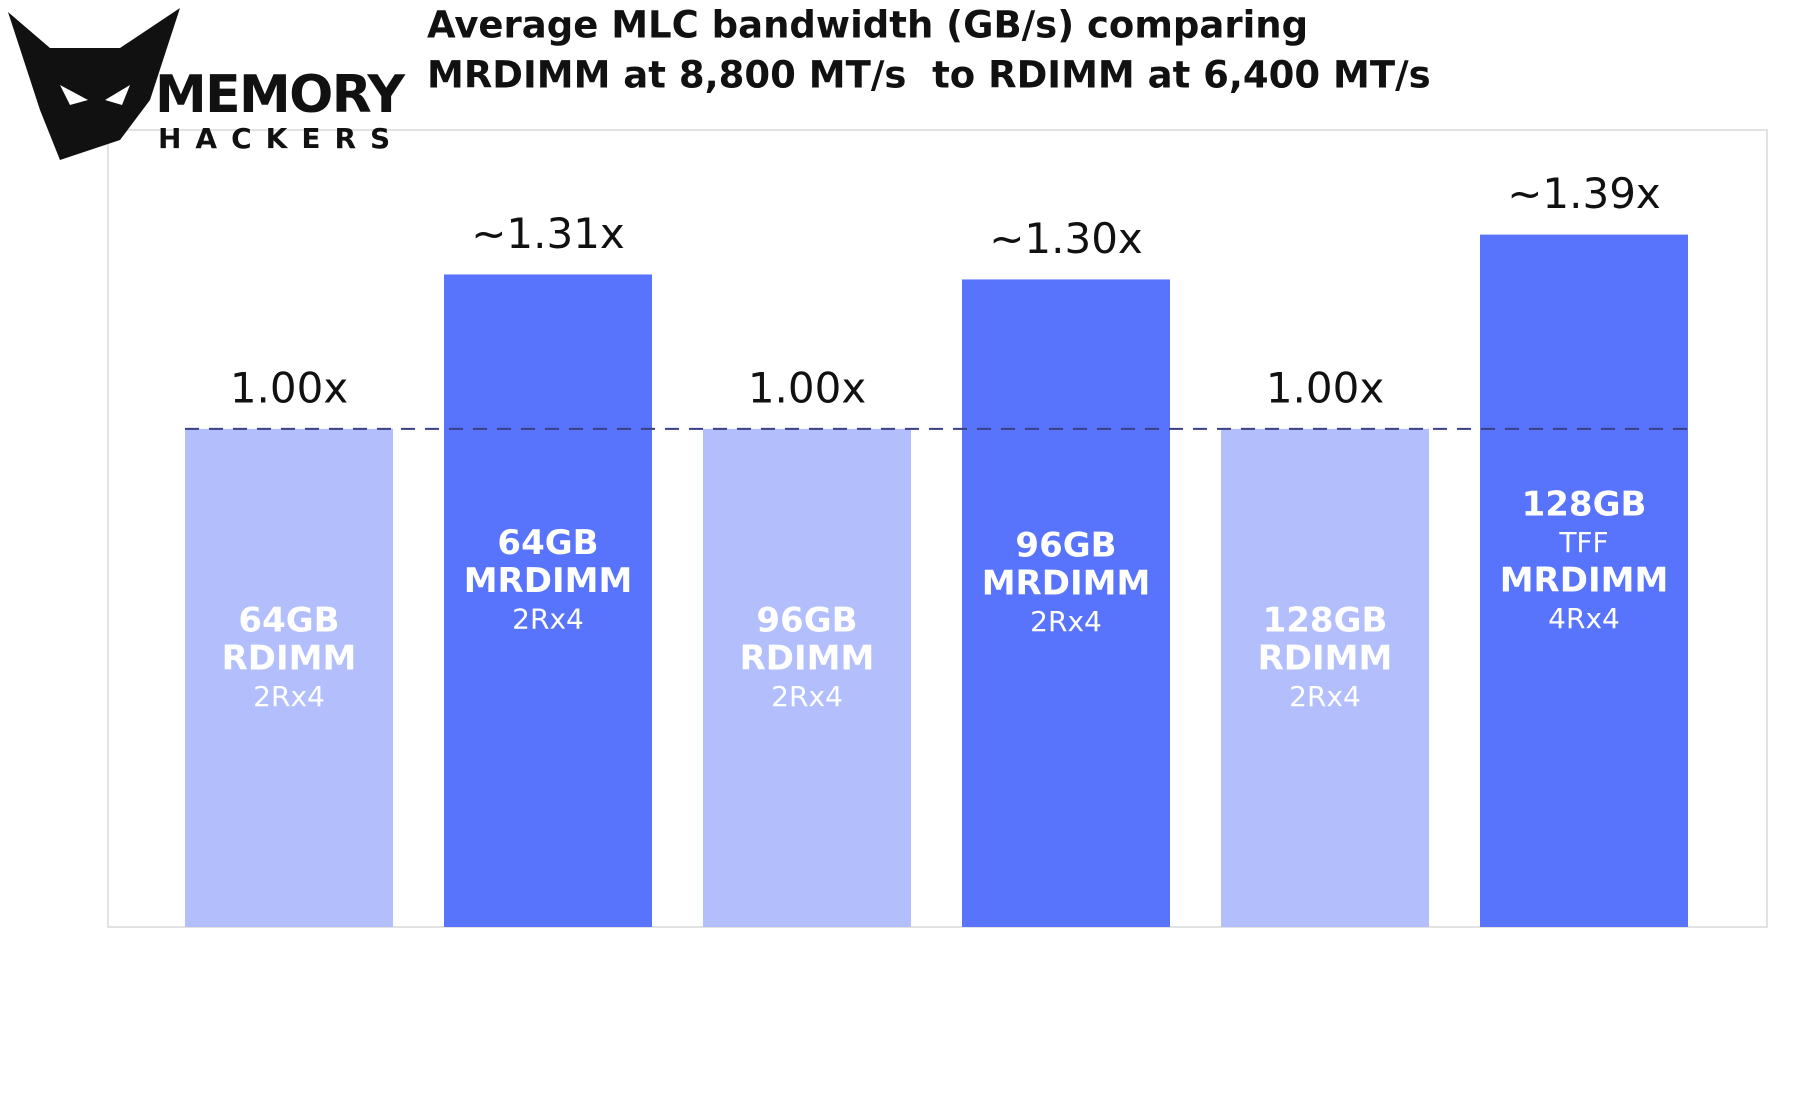 The width and height of the screenshot is (1799, 1114). I want to click on category-label: 4Rx4, so click(1584, 618).